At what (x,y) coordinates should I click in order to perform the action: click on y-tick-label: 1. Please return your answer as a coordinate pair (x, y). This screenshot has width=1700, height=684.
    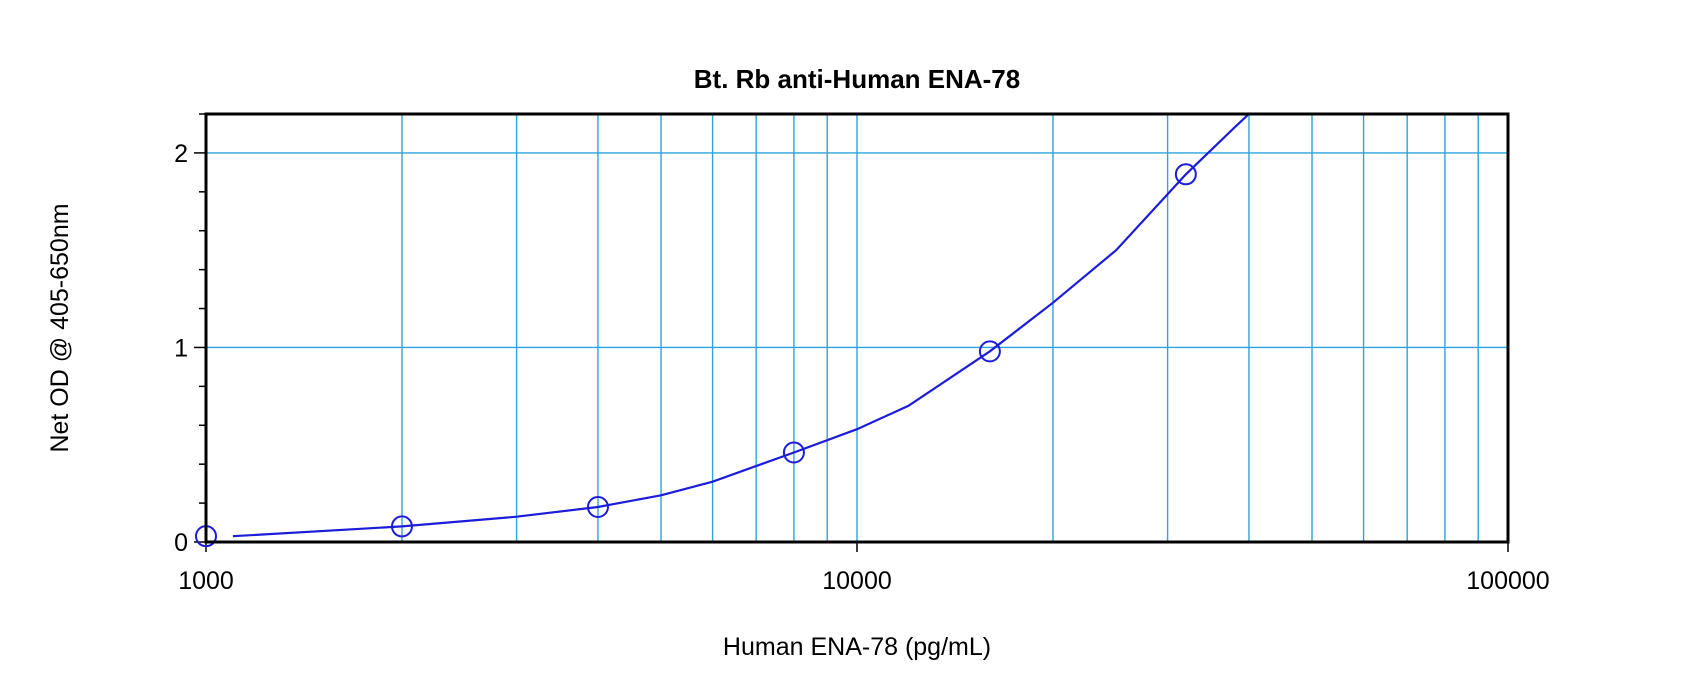
    Looking at the image, I should click on (181, 348).